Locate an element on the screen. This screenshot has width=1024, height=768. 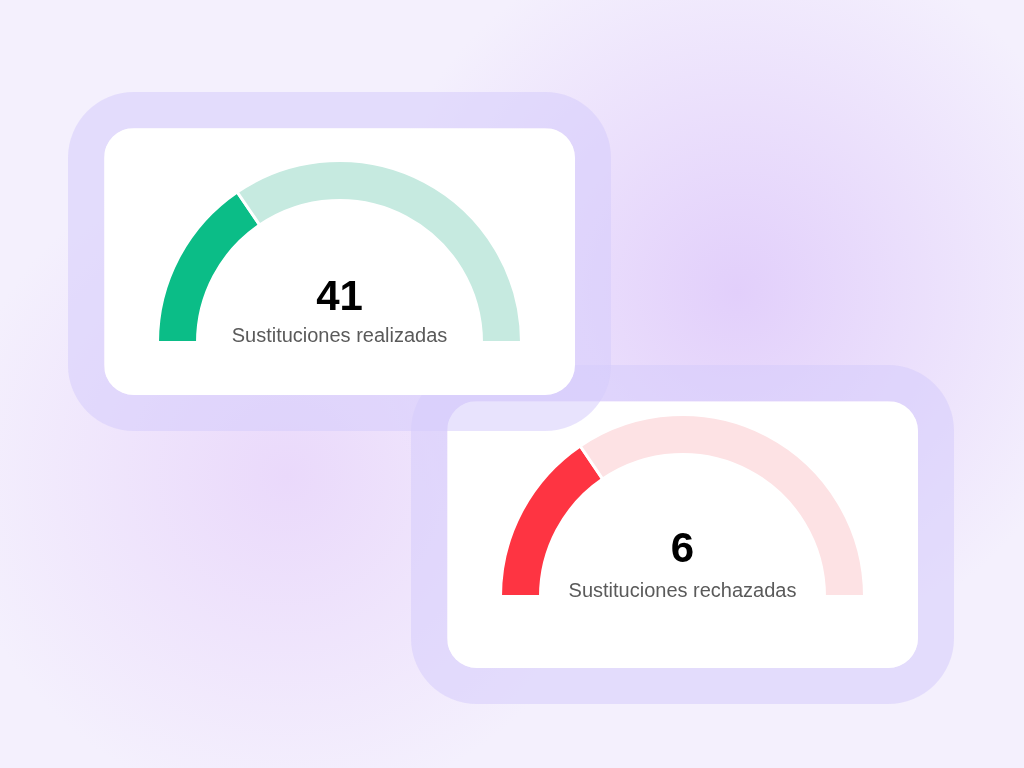
text: 41 is located at coordinates (339, 295).